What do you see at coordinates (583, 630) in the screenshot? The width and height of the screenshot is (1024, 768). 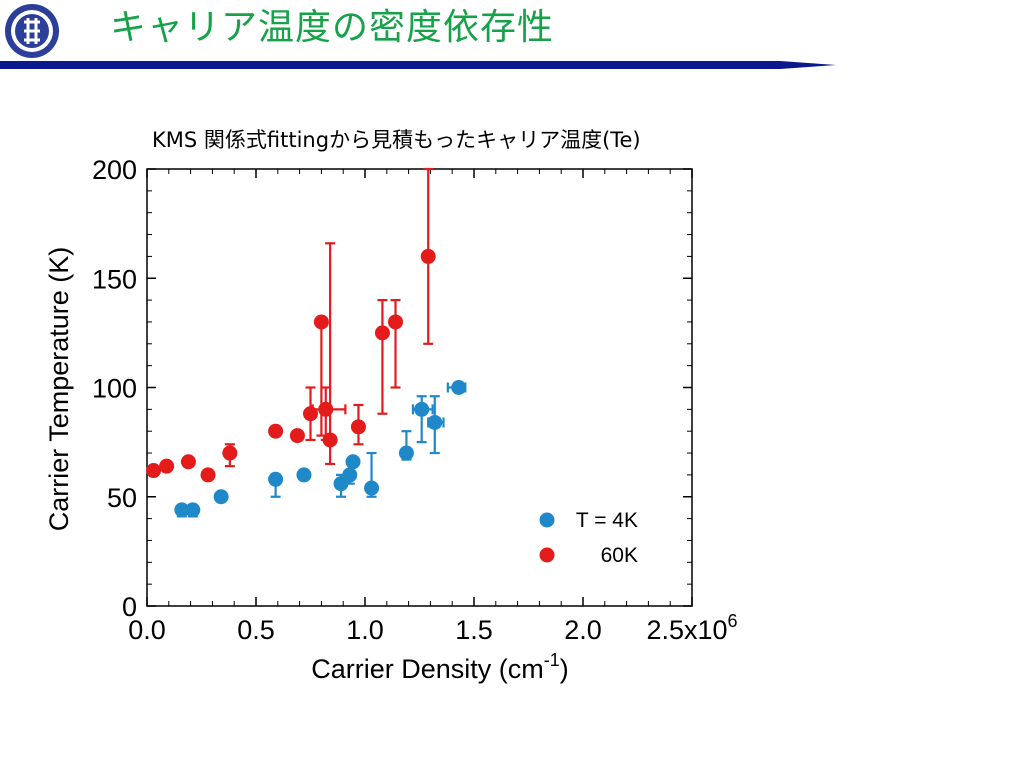 I see `x-tick-label: 2.0` at bounding box center [583, 630].